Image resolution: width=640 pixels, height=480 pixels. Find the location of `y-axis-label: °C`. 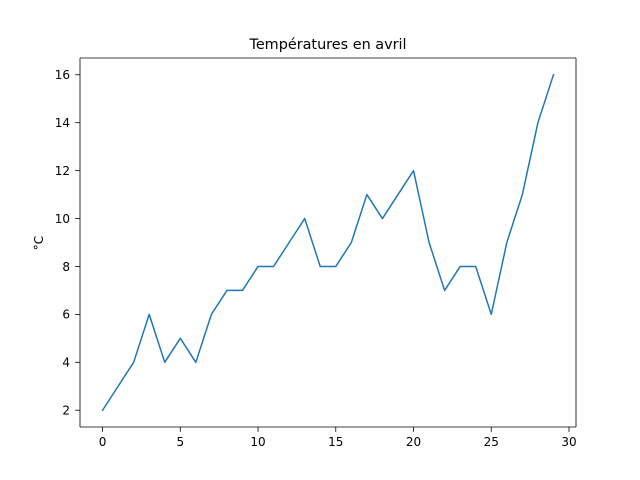

y-axis-label: °C is located at coordinates (39, 243).